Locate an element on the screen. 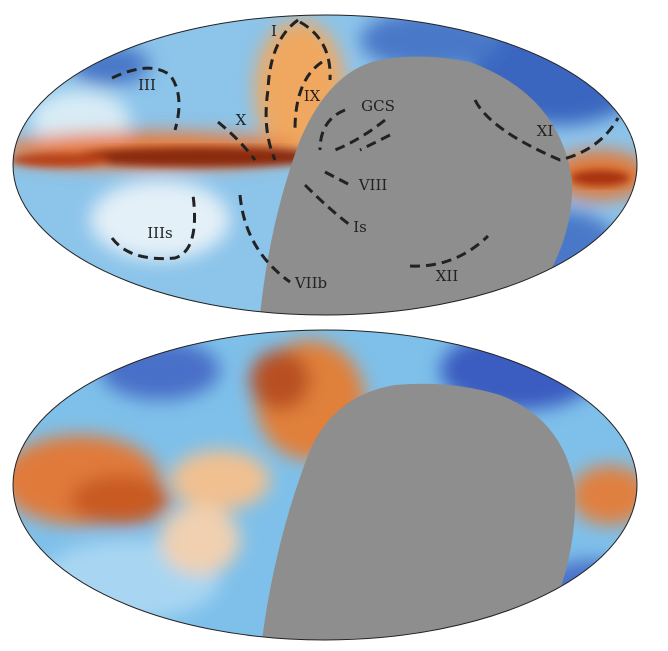 This screenshot has width=668, height=651. region-label: VIII is located at coordinates (373, 185).